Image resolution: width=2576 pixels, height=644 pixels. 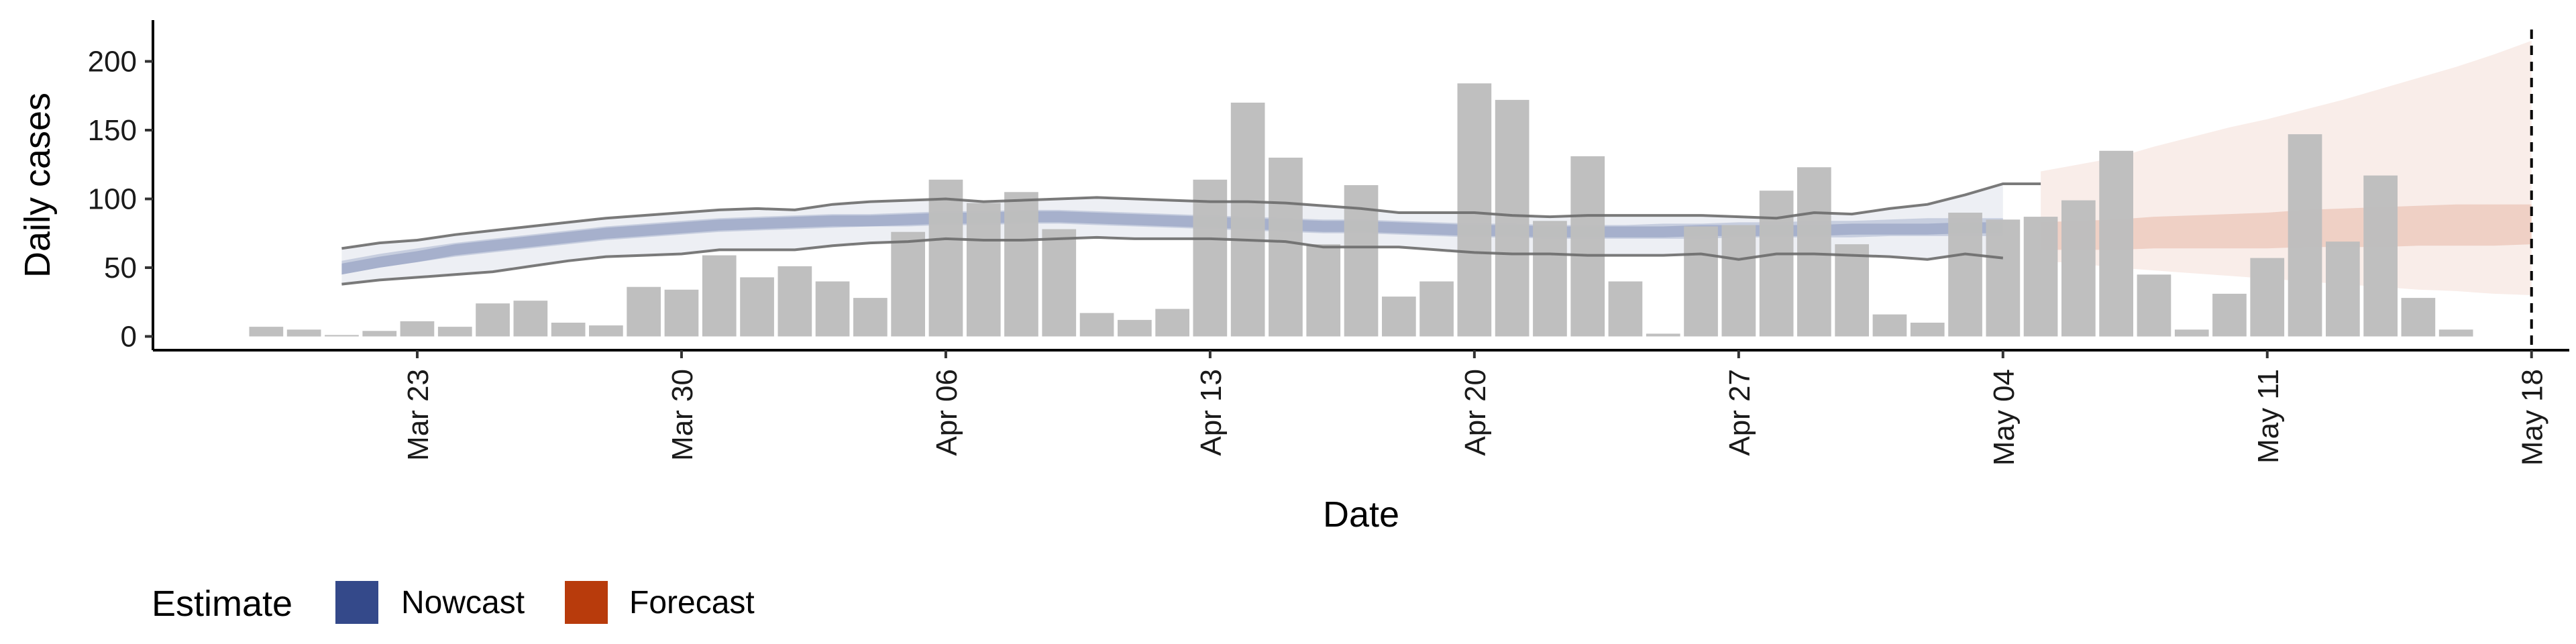 What do you see at coordinates (129, 337) in the screenshot?
I see `y-tick-label: 0` at bounding box center [129, 337].